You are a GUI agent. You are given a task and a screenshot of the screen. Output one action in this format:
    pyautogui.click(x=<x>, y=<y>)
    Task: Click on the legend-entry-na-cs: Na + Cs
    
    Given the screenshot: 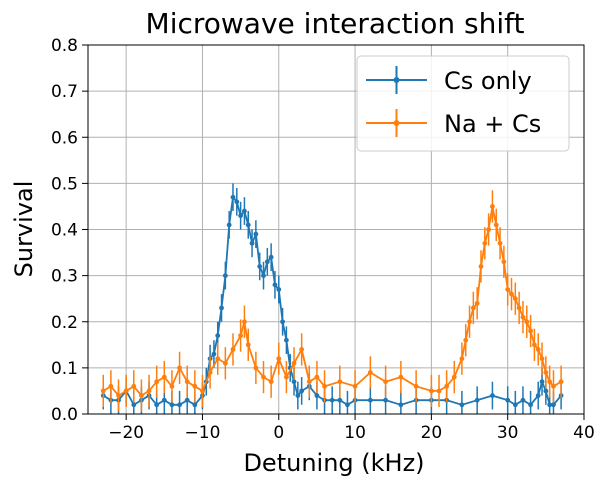 What is the action you would take?
    pyautogui.click(x=453, y=123)
    